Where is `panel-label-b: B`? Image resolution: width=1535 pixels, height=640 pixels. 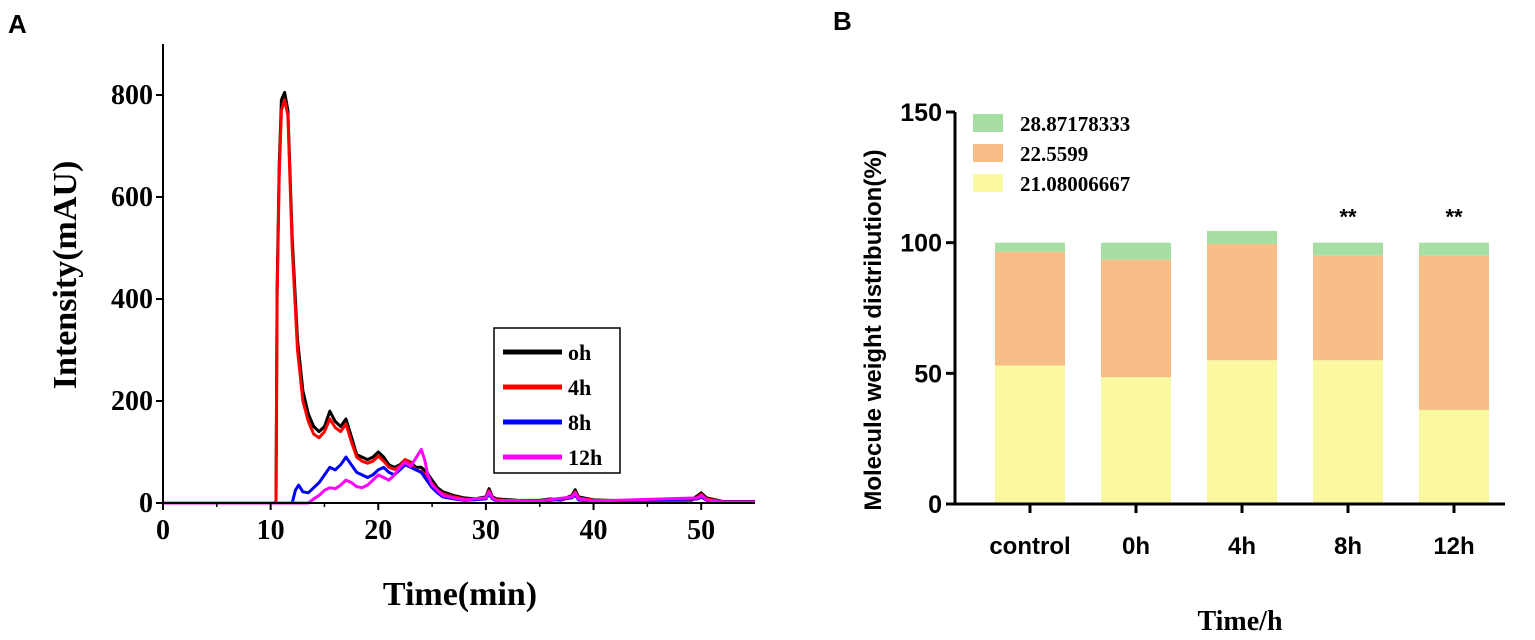 panel-label-b: B is located at coordinates (842, 21).